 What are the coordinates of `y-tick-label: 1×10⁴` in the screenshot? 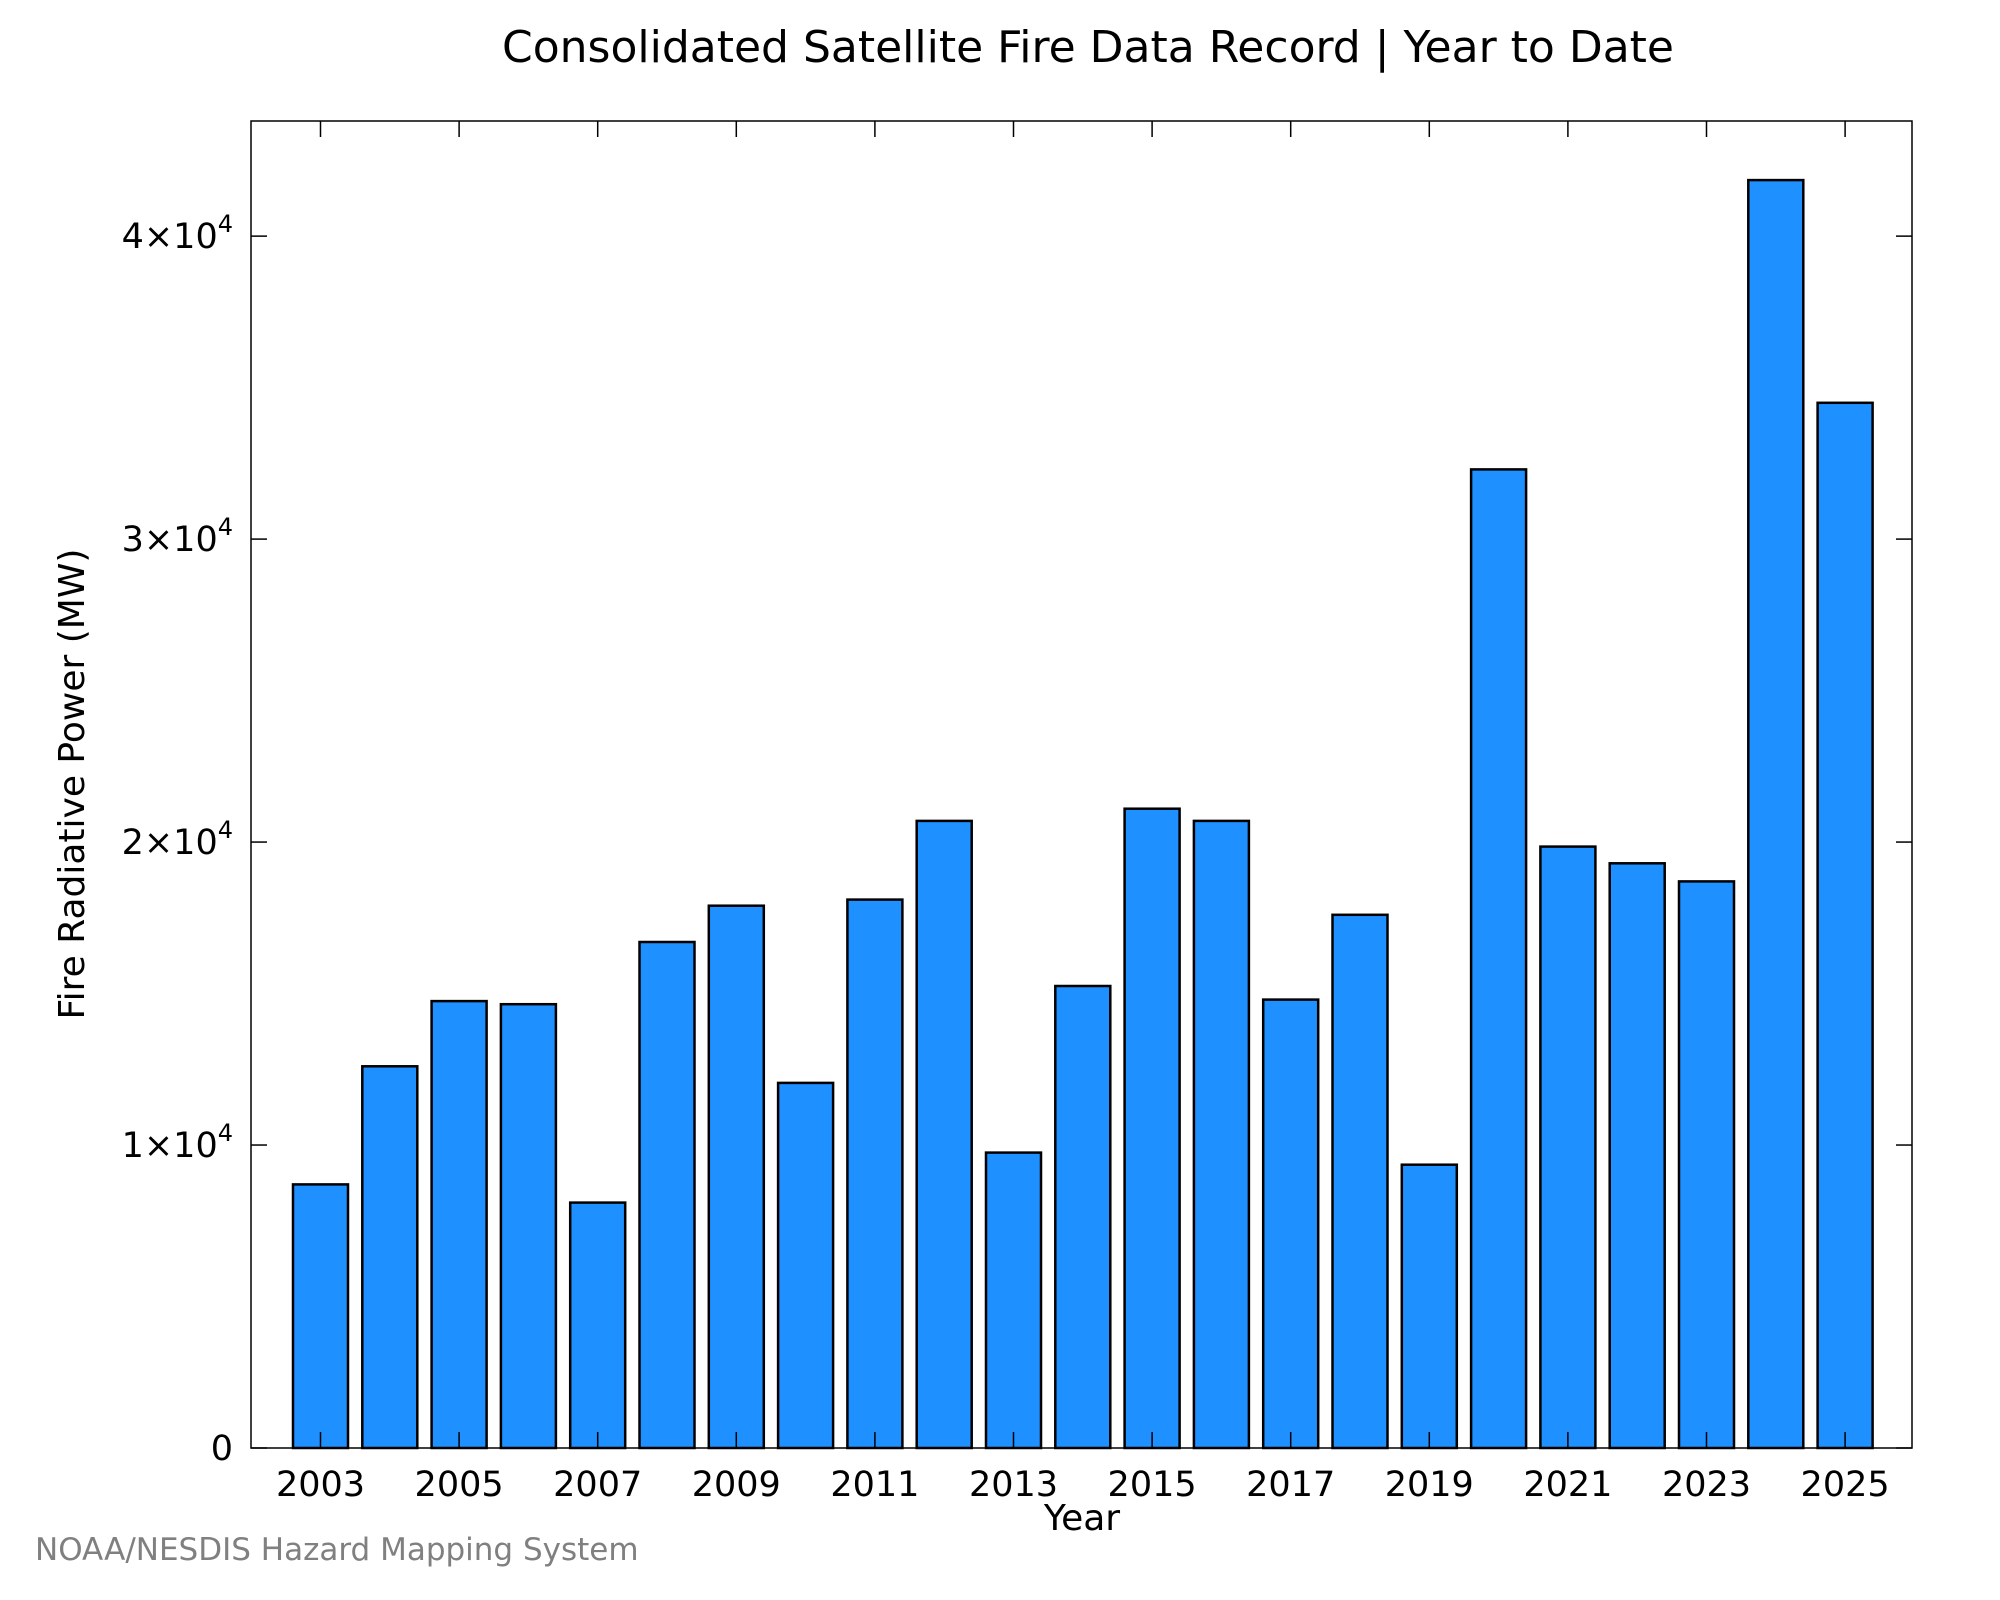 It's located at (177, 1142).